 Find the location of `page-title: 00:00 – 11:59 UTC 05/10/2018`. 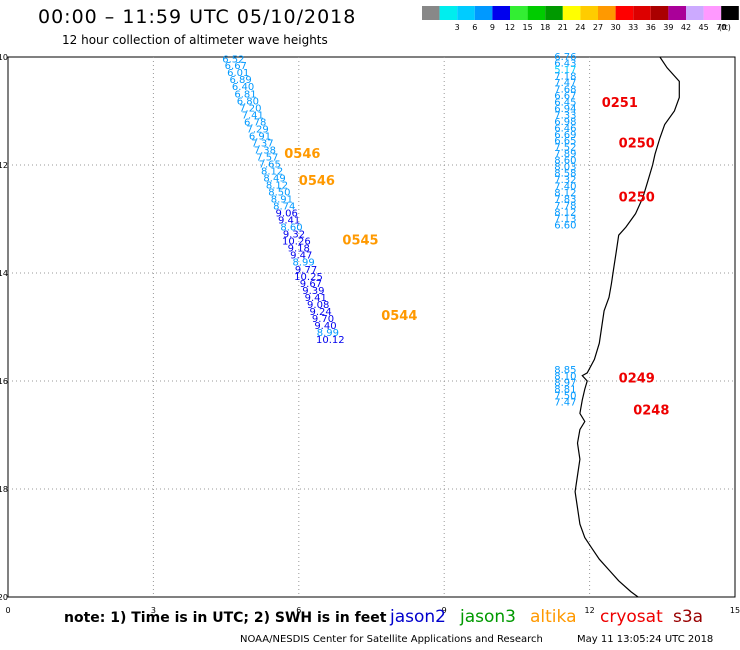

page-title: 00:00 – 11:59 UTC 05/10/2018 is located at coordinates (197, 17).